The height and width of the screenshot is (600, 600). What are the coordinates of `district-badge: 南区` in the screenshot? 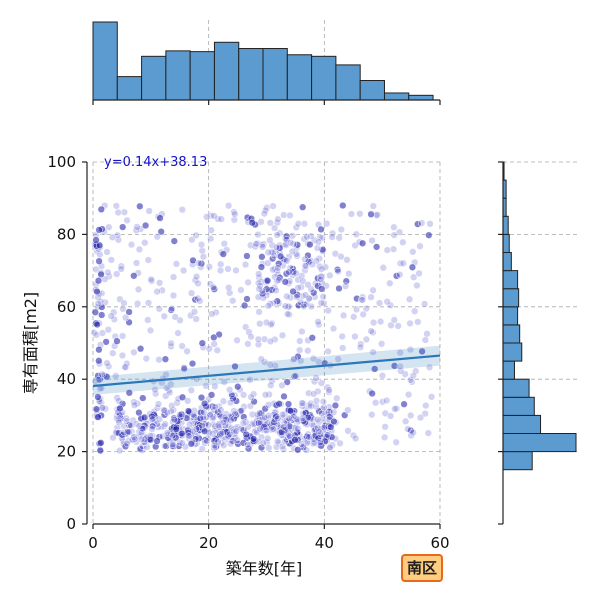 It's located at (422, 568).